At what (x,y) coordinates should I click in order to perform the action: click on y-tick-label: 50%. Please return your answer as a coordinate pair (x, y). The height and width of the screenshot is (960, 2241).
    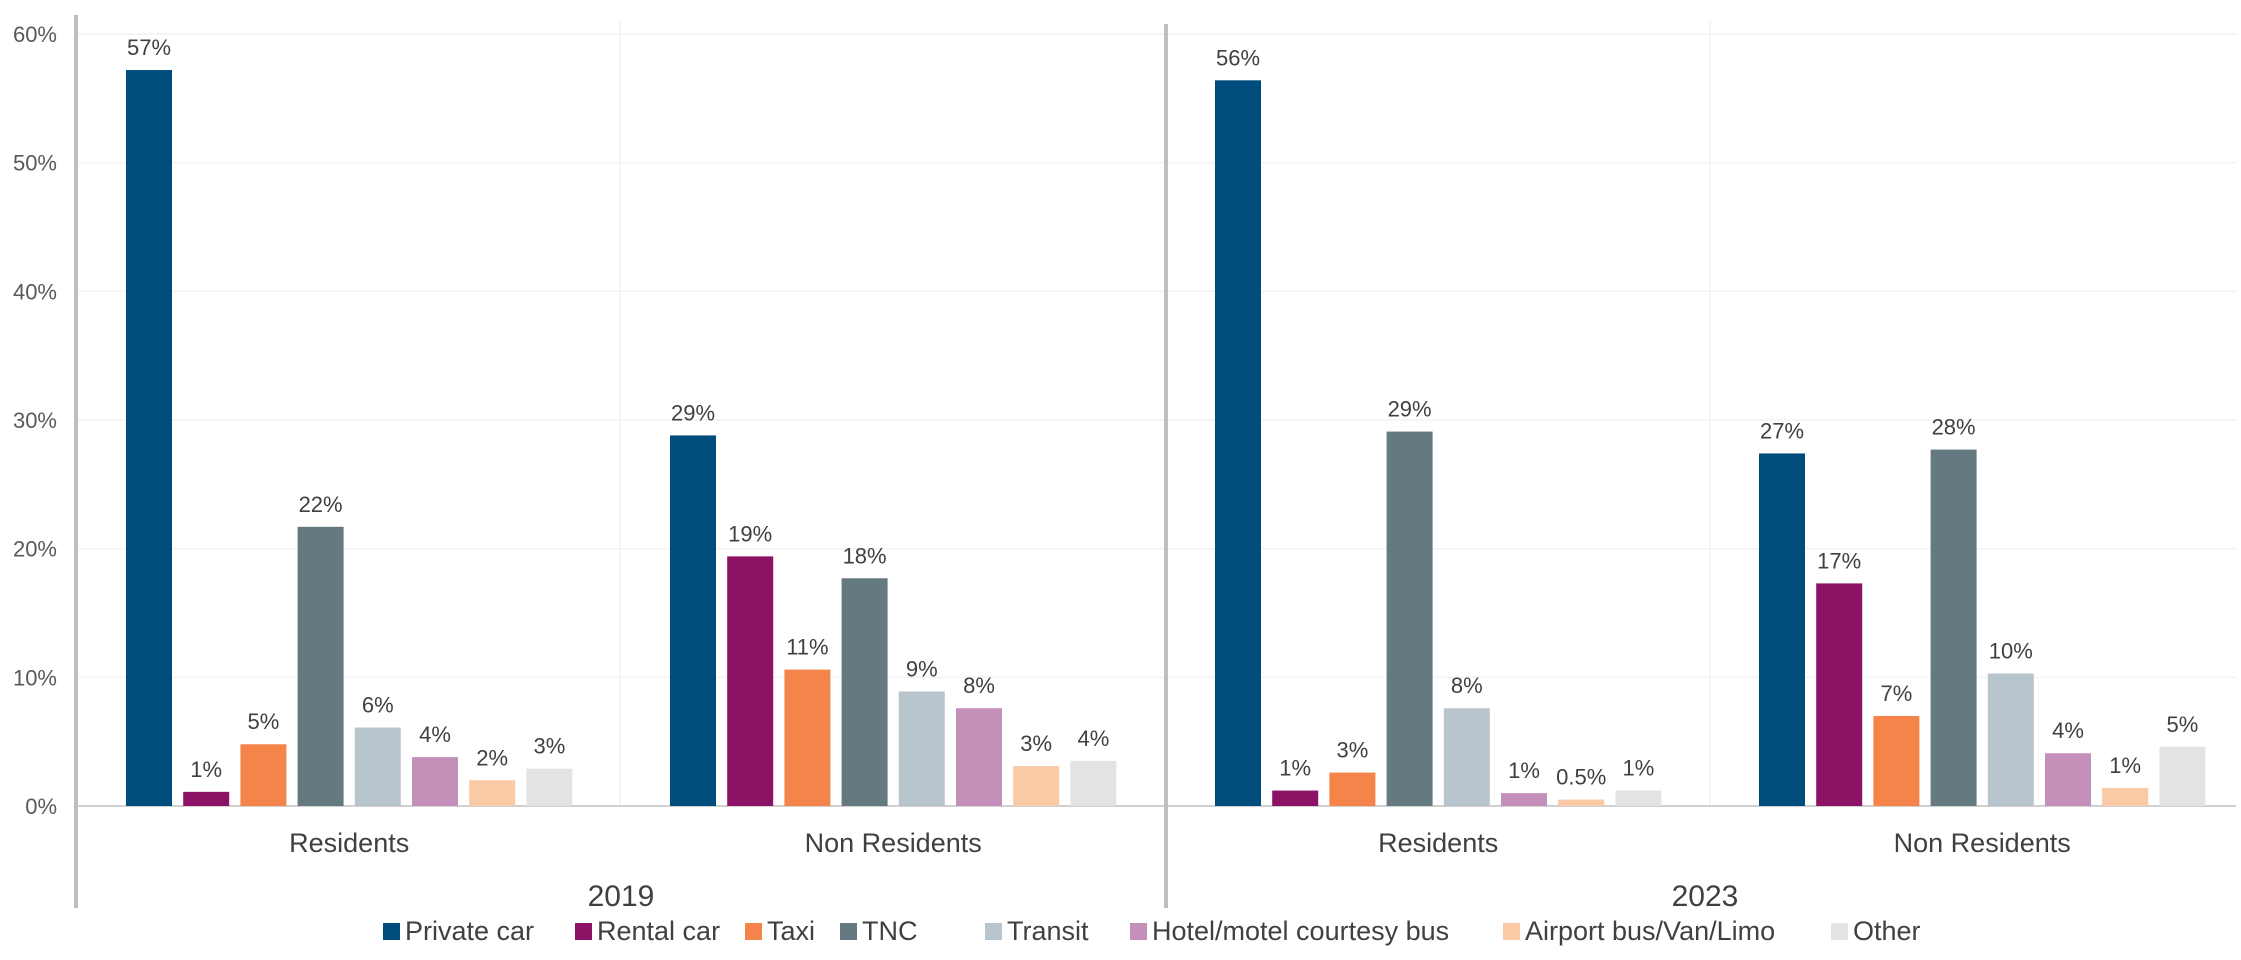
    Looking at the image, I should click on (35, 163).